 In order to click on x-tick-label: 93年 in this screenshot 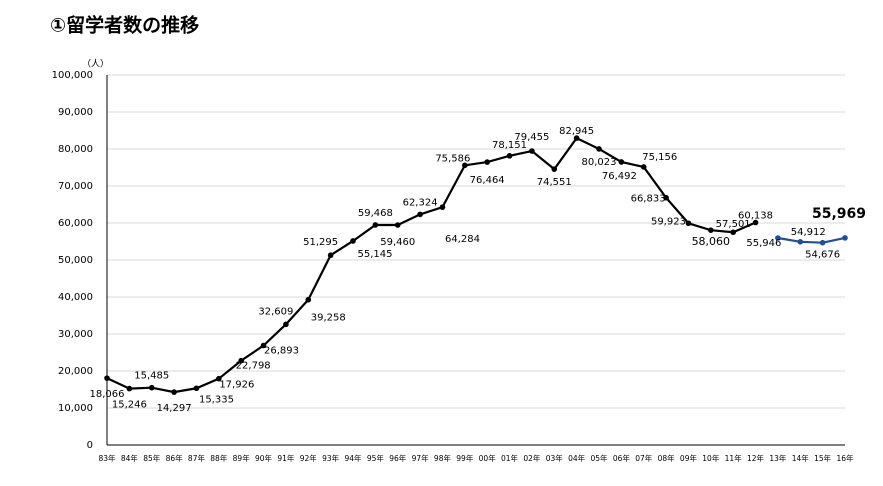, I will do `click(331, 458)`.